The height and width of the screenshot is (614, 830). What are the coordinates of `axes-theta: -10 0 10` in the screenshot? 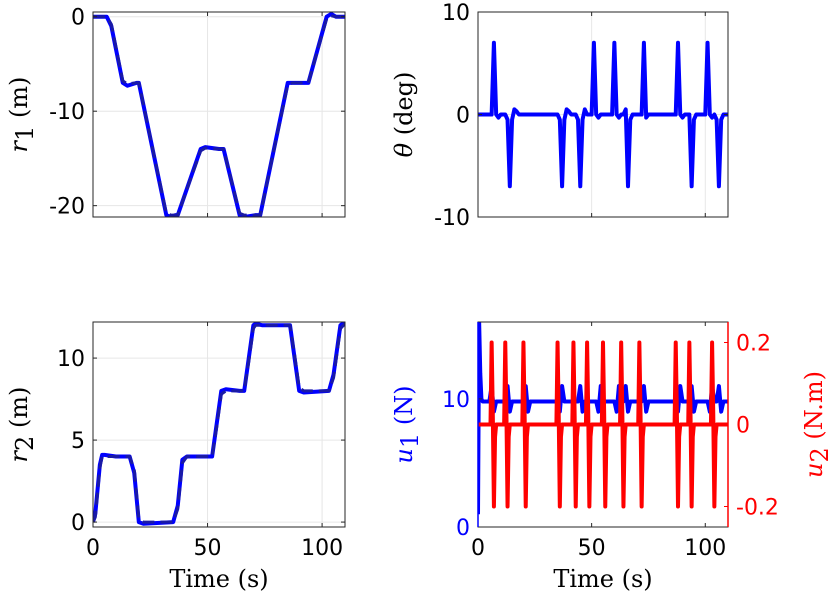 It's located at (581, 116).